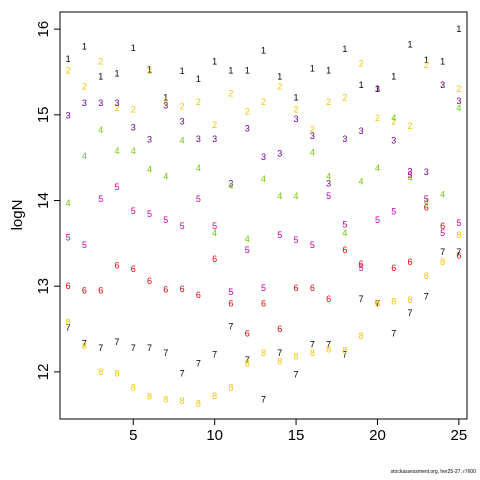 The width and height of the screenshot is (480, 480). I want to click on y-tick-label: 12, so click(43, 372).